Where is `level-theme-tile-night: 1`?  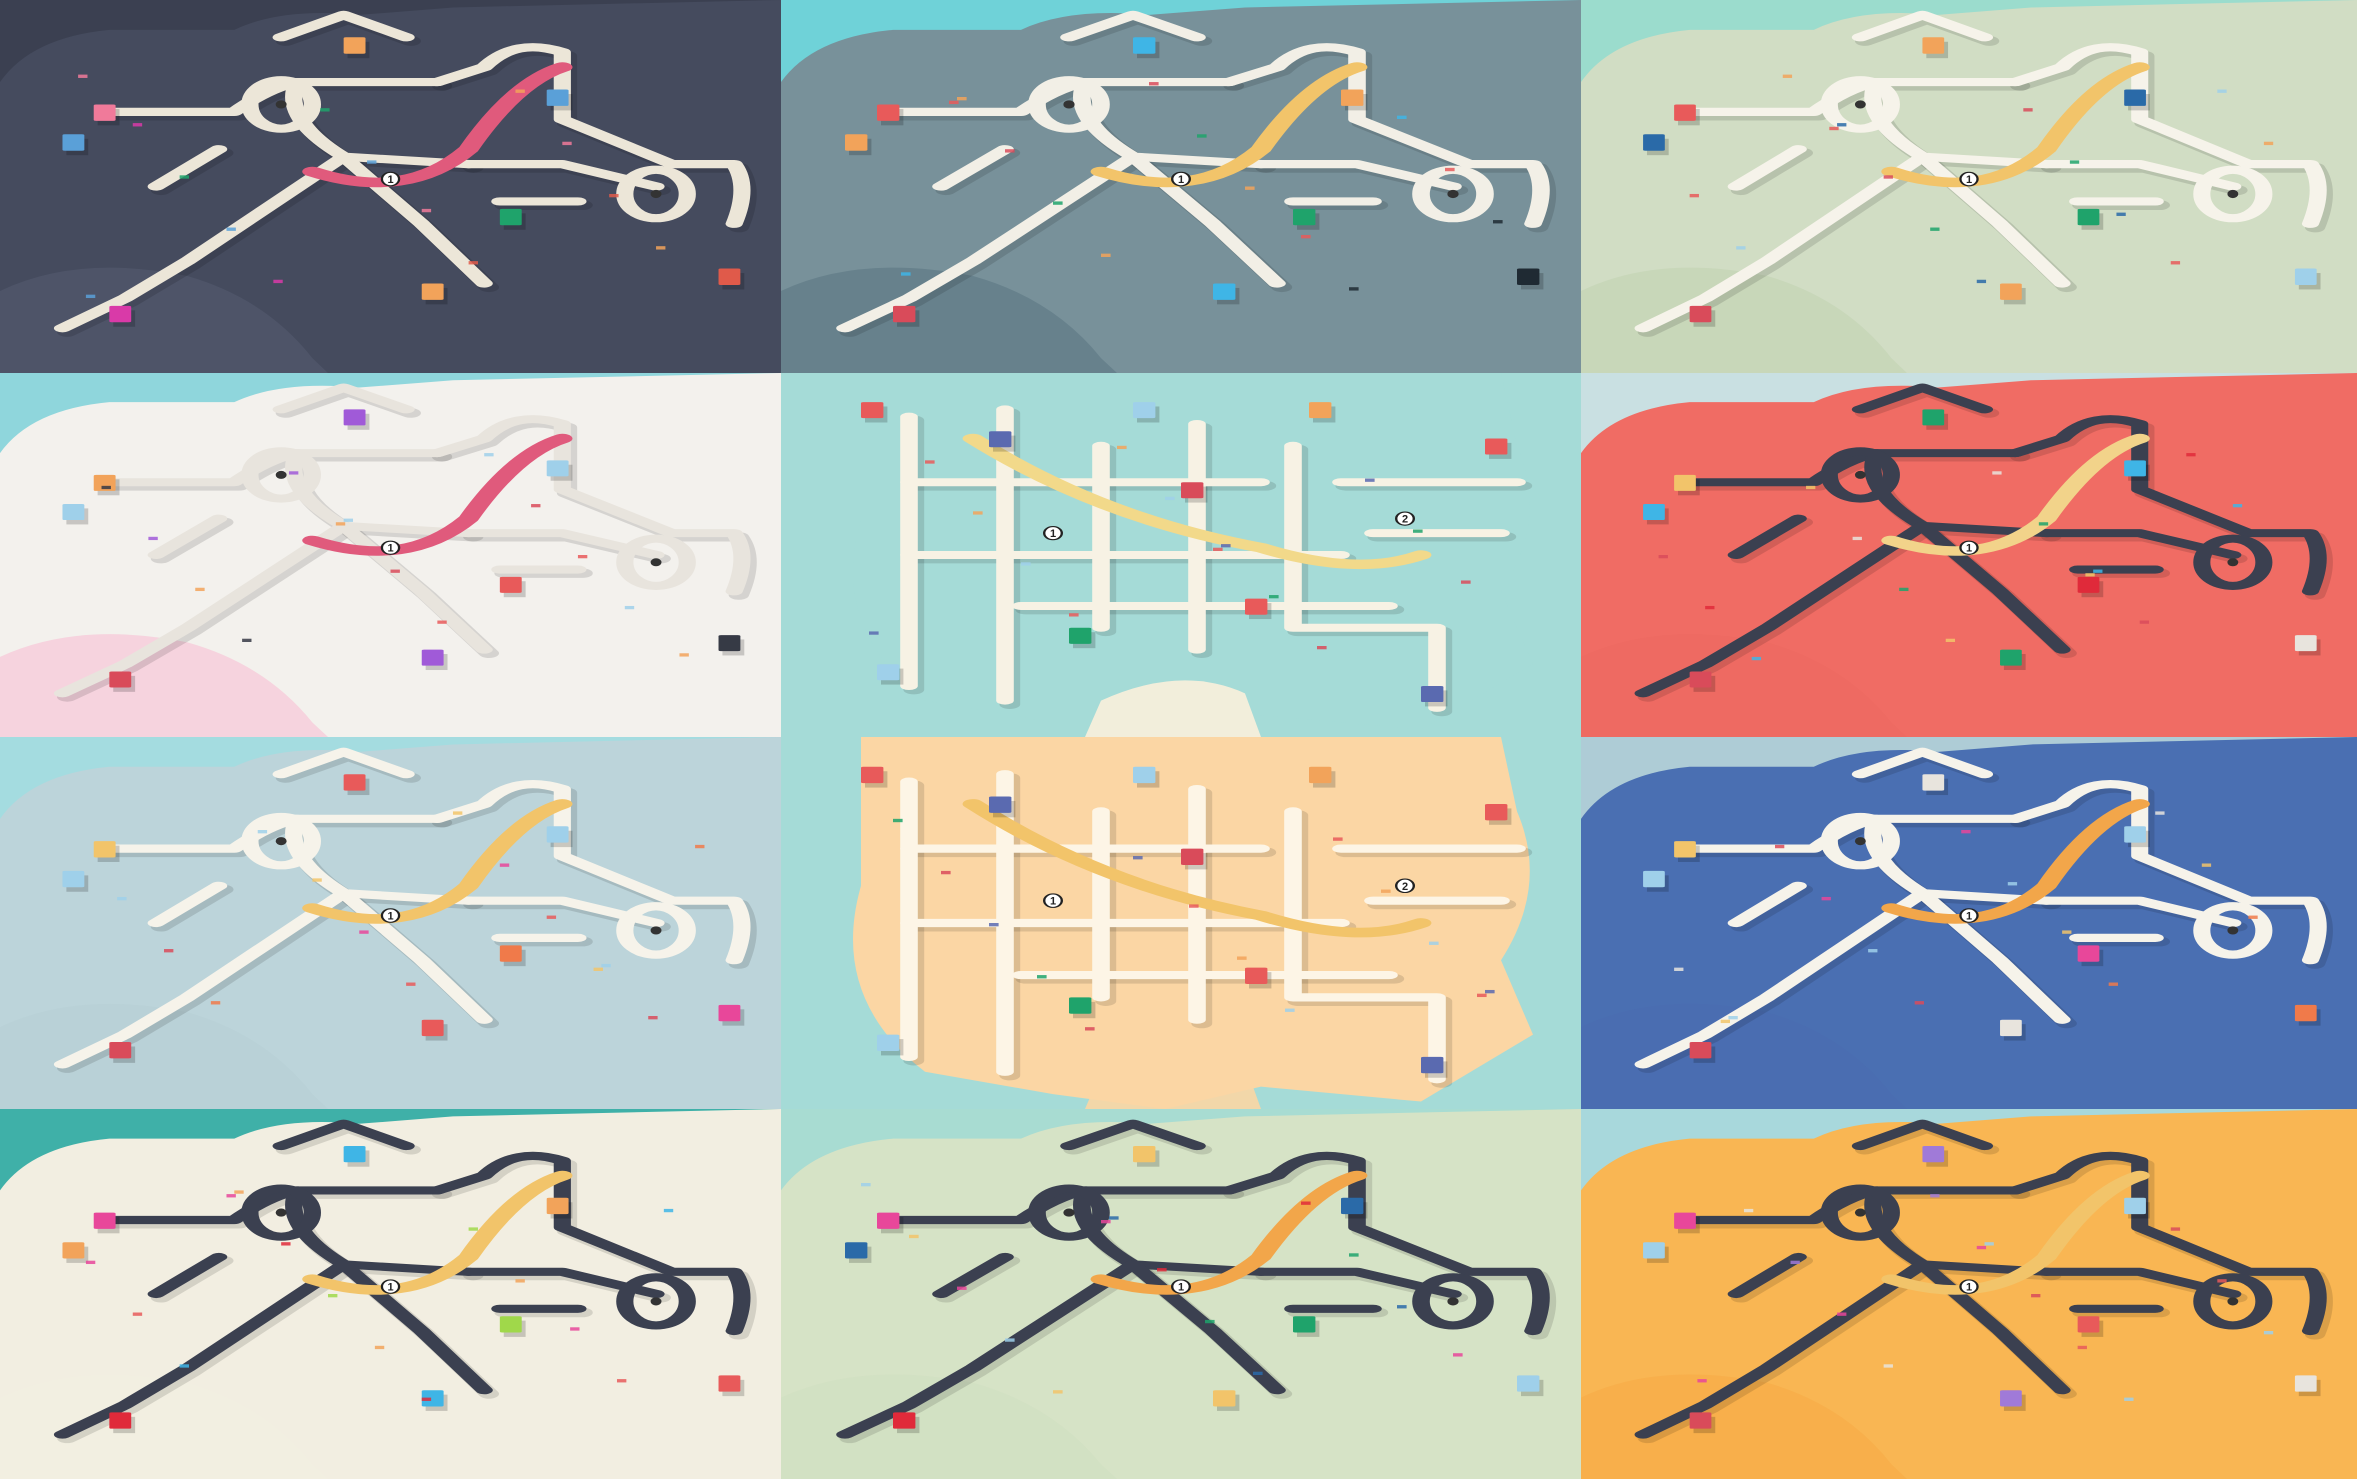 level-theme-tile-night: 1 is located at coordinates (390, 186).